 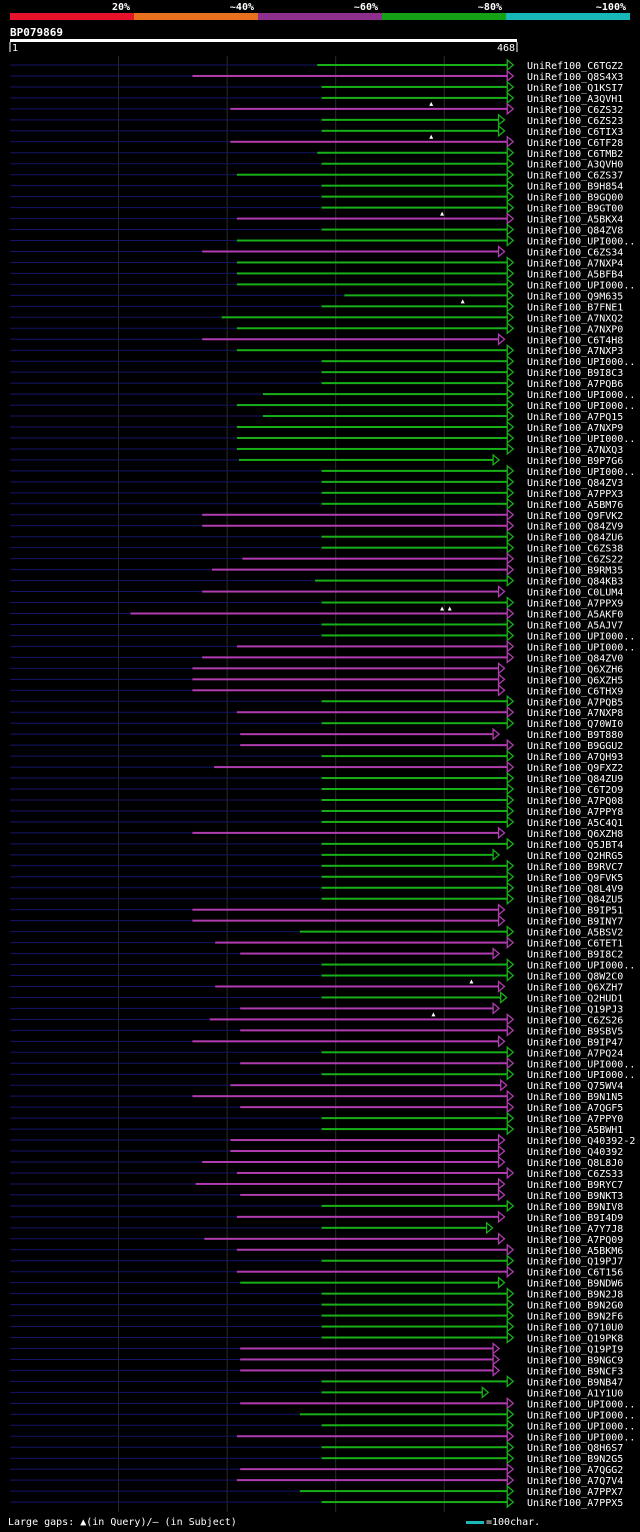 What do you see at coordinates (575, 198) in the screenshot?
I see `hit-label: UniRef100_B9GQ00` at bounding box center [575, 198].